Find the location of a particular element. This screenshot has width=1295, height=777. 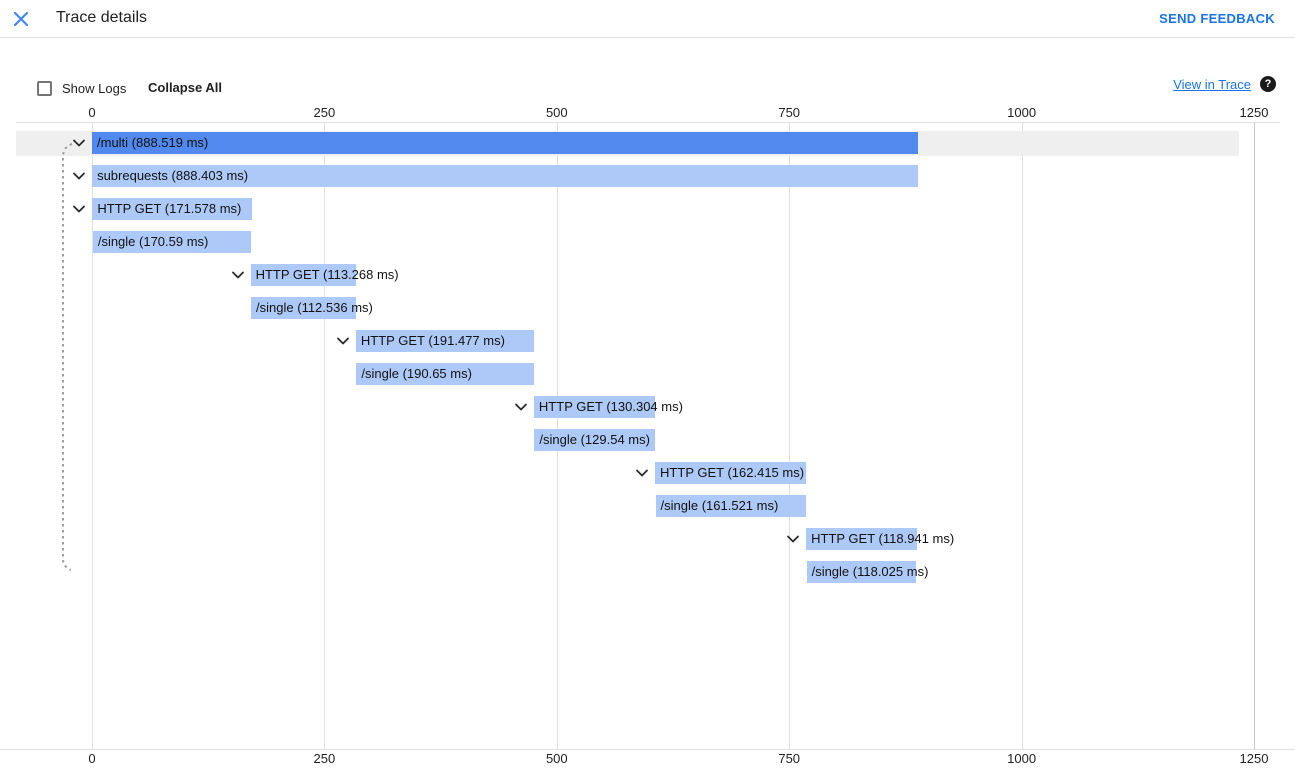

help-icon: ? is located at coordinates (1268, 84).